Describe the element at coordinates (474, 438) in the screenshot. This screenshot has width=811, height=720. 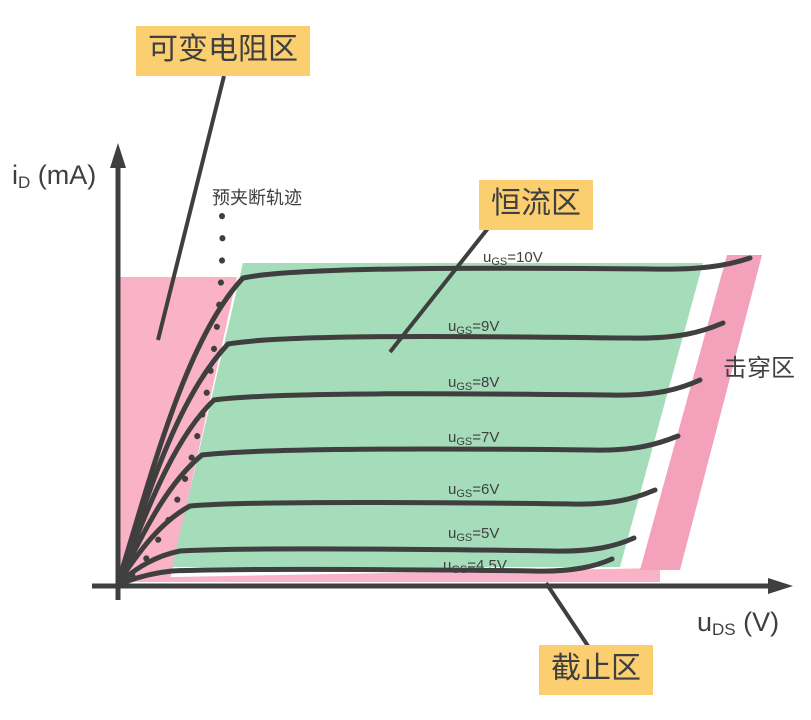
I see `curve-label-ugs-7v: uGS=7V` at that location.